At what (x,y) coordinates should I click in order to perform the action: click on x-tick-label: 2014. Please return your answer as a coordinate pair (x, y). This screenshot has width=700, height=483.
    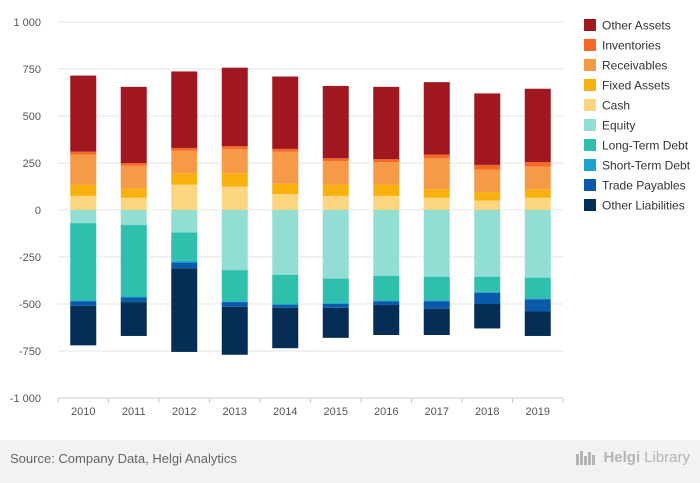
    Looking at the image, I should click on (285, 412).